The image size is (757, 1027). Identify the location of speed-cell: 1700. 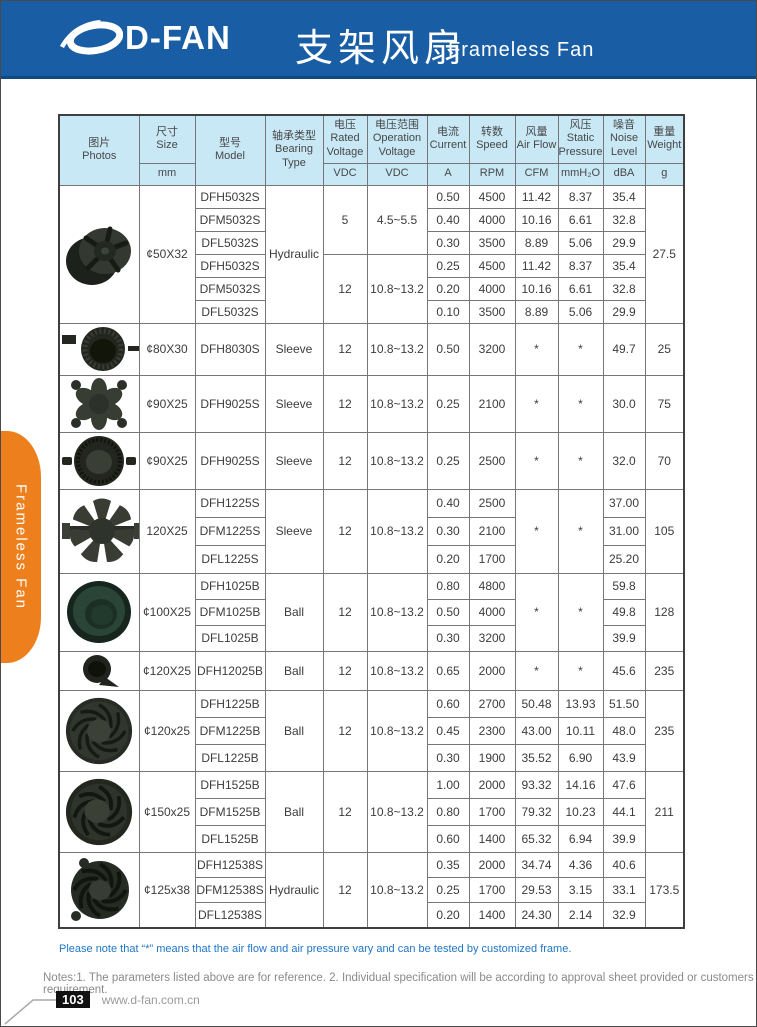
(492, 889).